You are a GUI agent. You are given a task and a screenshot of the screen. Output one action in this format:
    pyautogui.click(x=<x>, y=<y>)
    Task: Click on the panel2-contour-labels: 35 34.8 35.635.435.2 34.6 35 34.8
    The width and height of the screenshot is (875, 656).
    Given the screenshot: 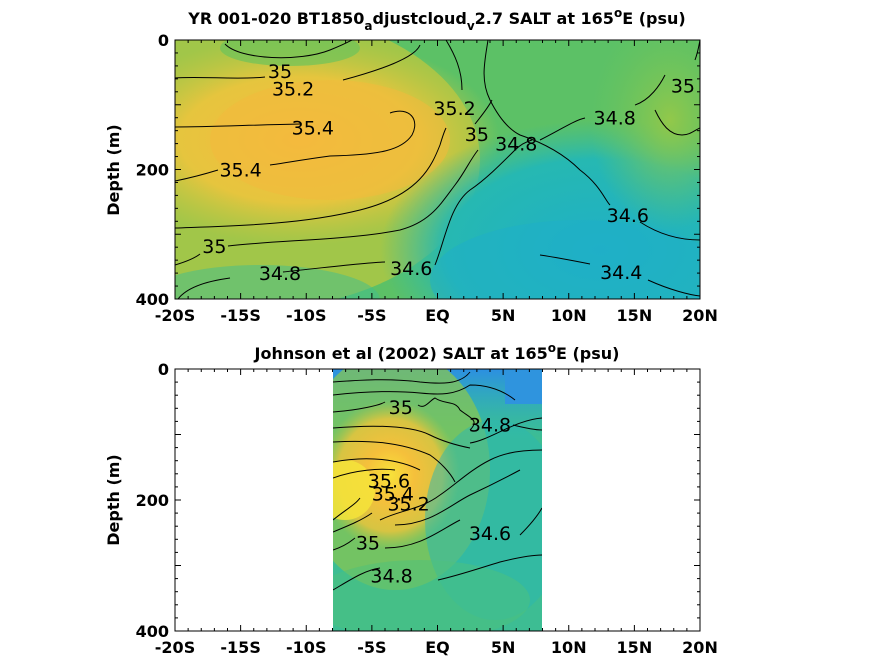 What is the action you would take?
    pyautogui.click(x=433, y=492)
    